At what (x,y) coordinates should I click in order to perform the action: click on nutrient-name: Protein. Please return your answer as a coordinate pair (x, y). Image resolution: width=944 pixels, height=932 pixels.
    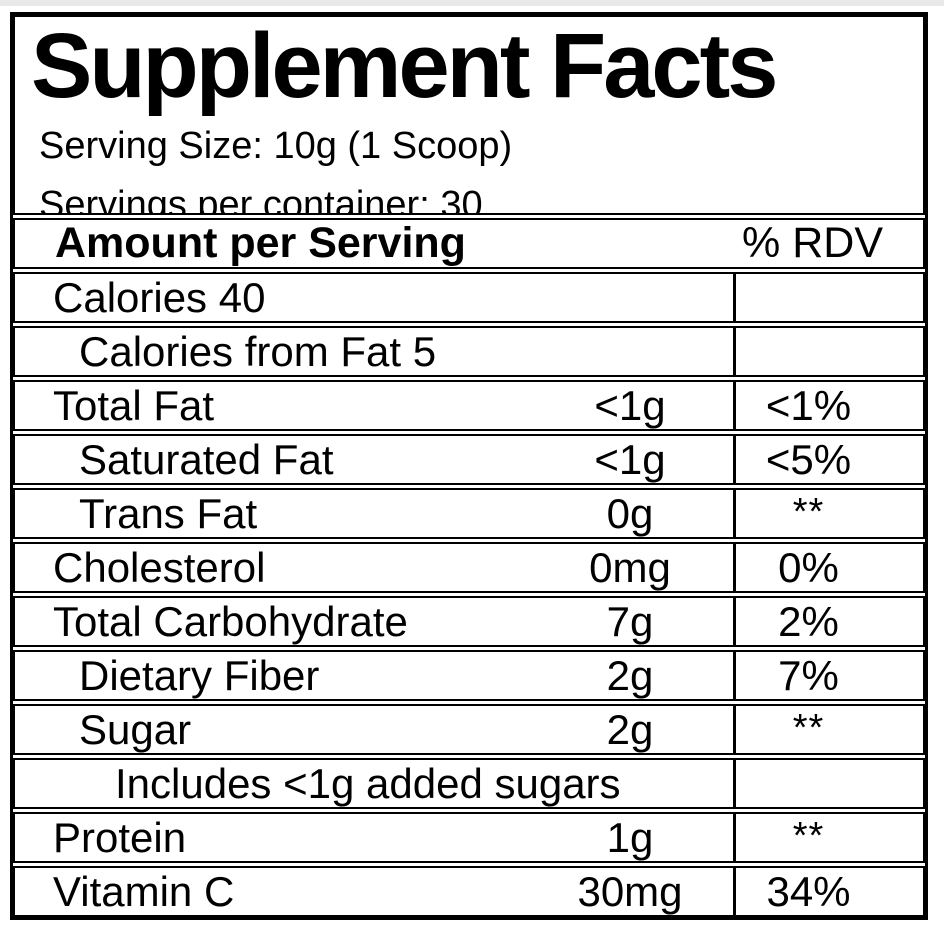
    Looking at the image, I should click on (120, 837).